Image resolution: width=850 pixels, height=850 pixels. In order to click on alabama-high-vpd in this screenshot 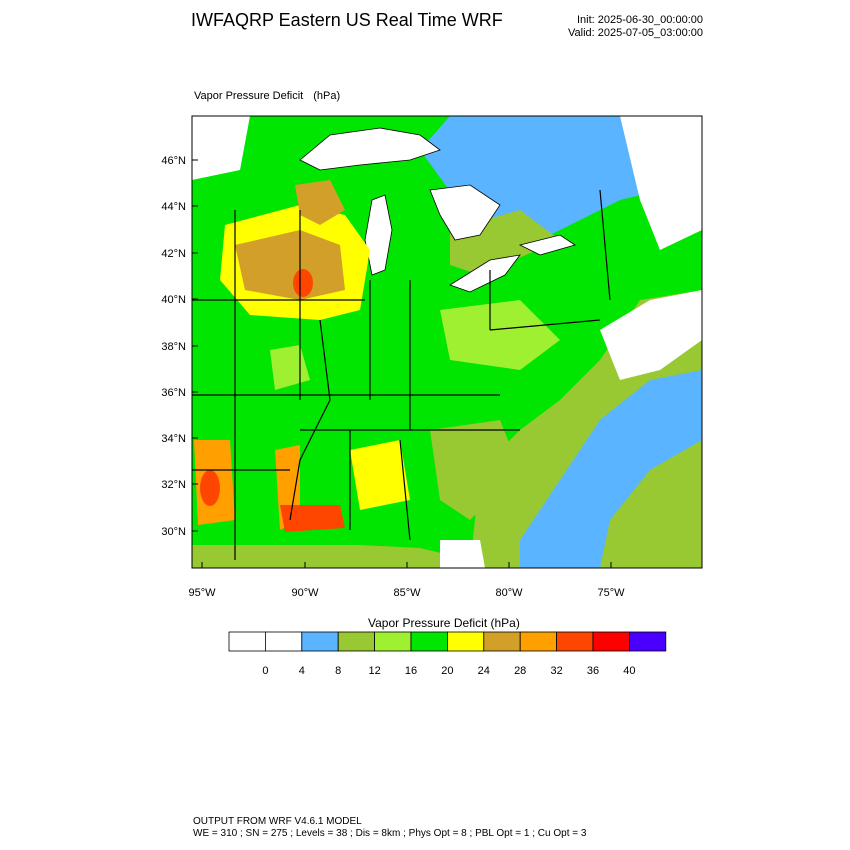, I will do `click(380, 475)`.